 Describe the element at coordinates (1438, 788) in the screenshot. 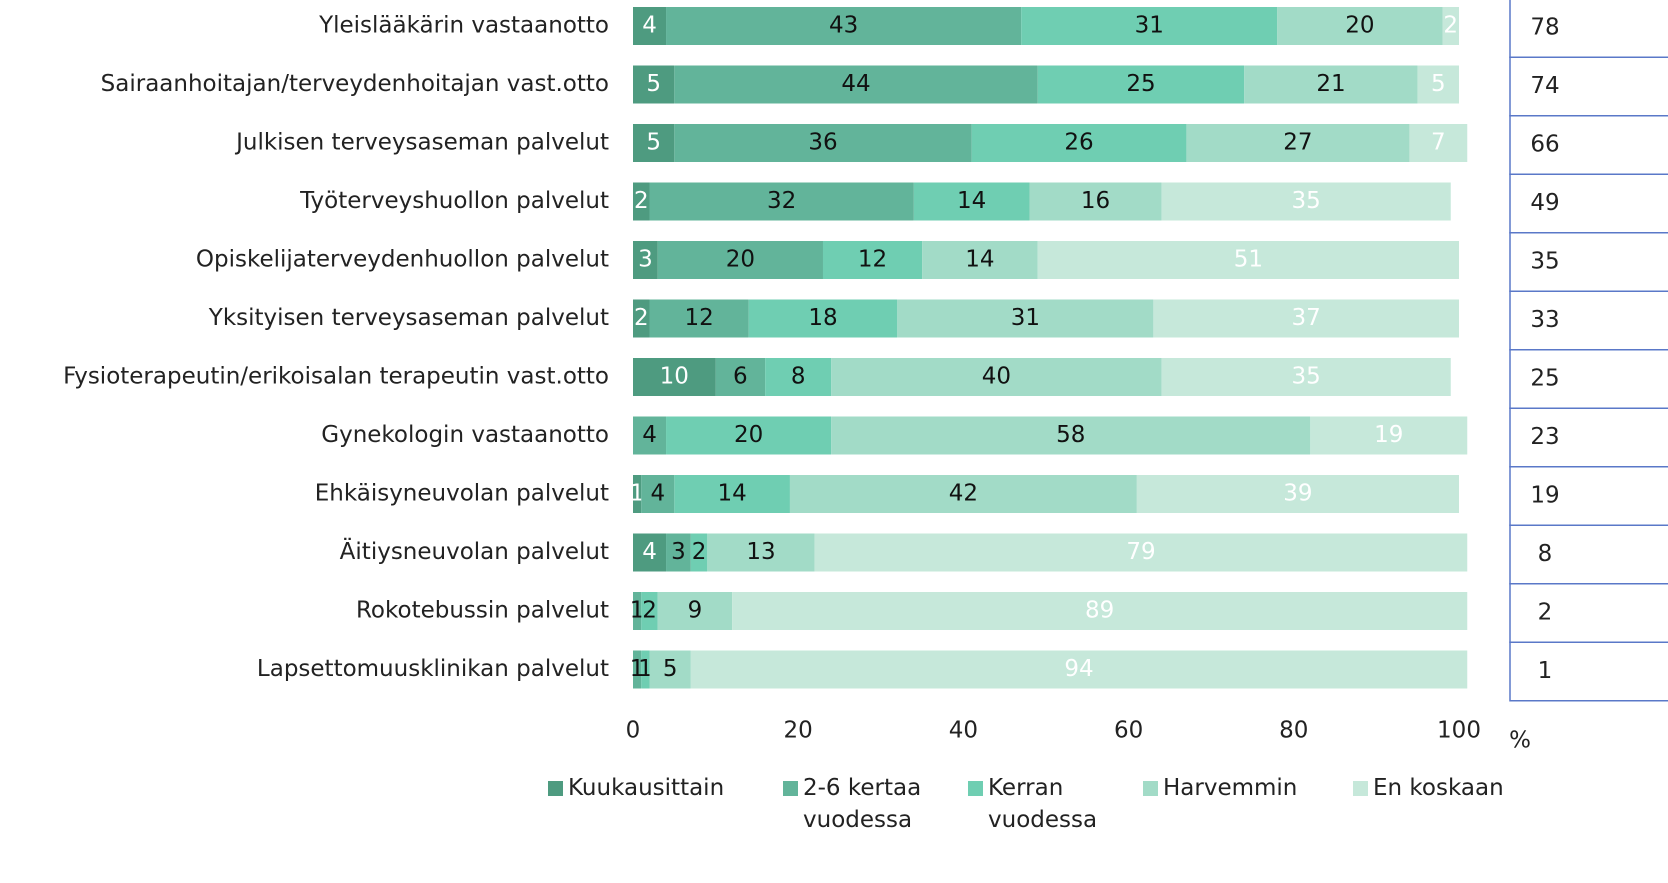

I see `legend-label: En koskaan` at that location.